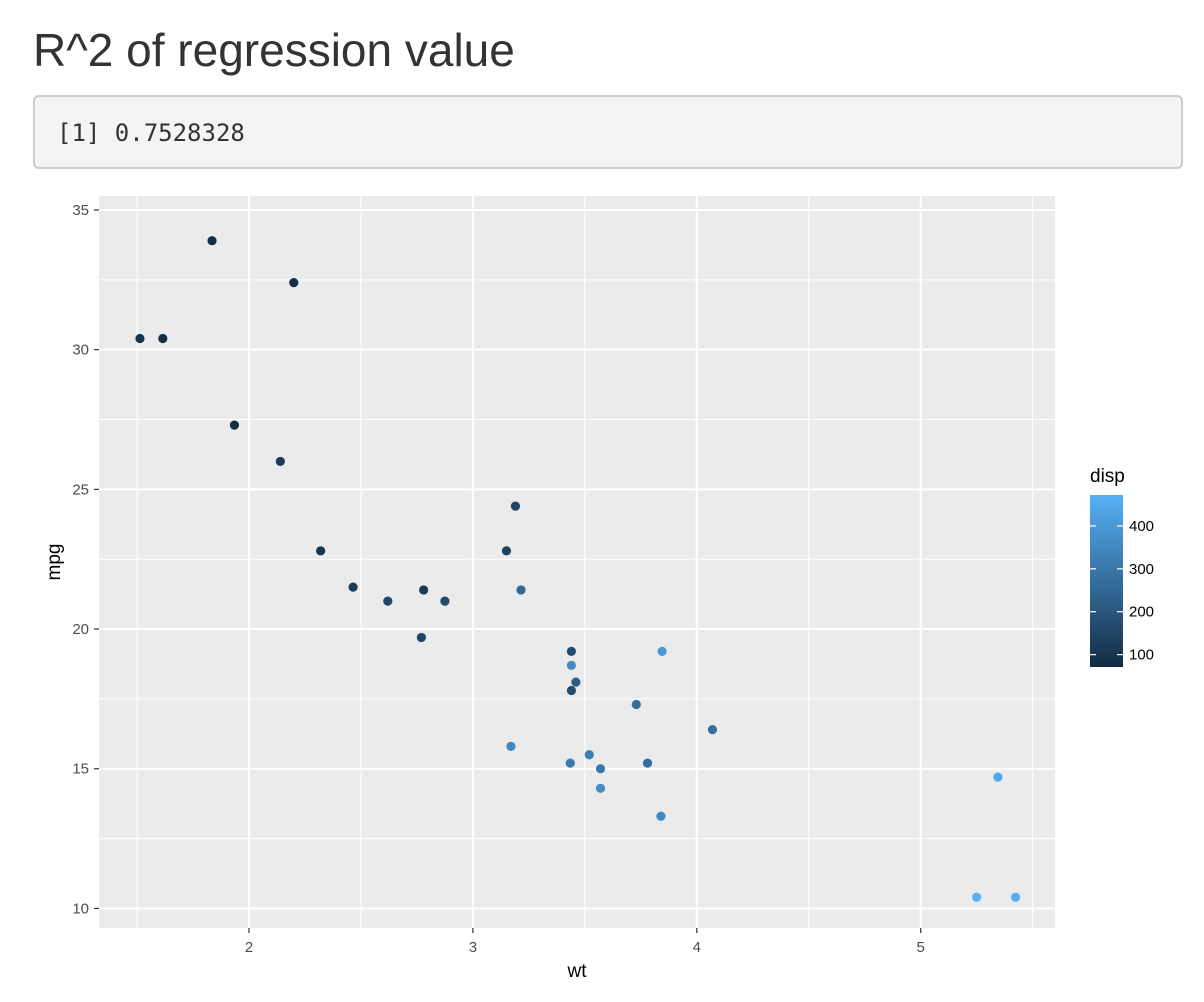 The height and width of the screenshot is (1002, 1204). Describe the element at coordinates (920, 947) in the screenshot. I see `x-tick-label: 5` at that location.